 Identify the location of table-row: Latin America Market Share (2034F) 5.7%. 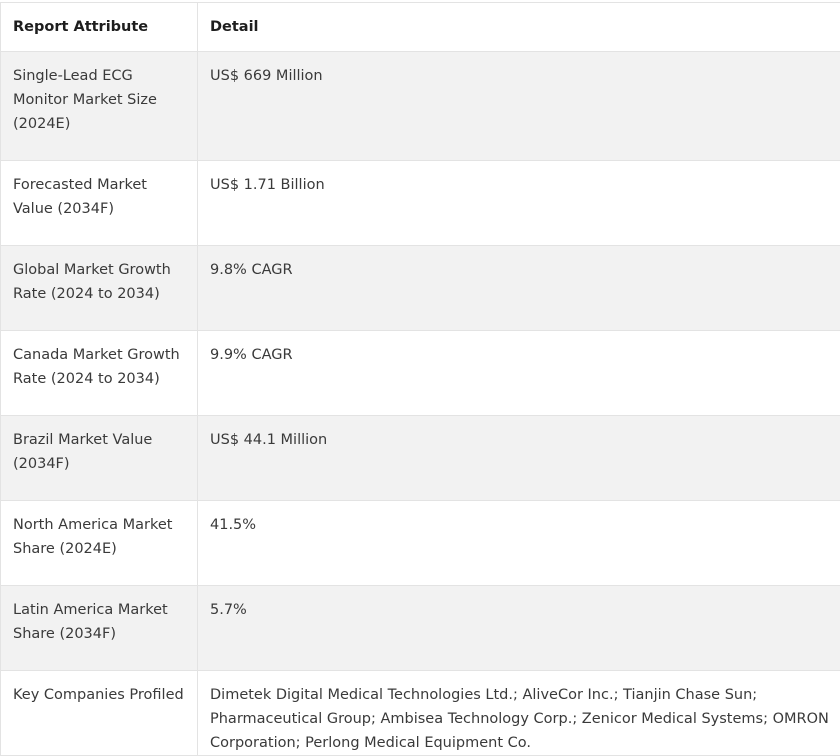
(420, 628).